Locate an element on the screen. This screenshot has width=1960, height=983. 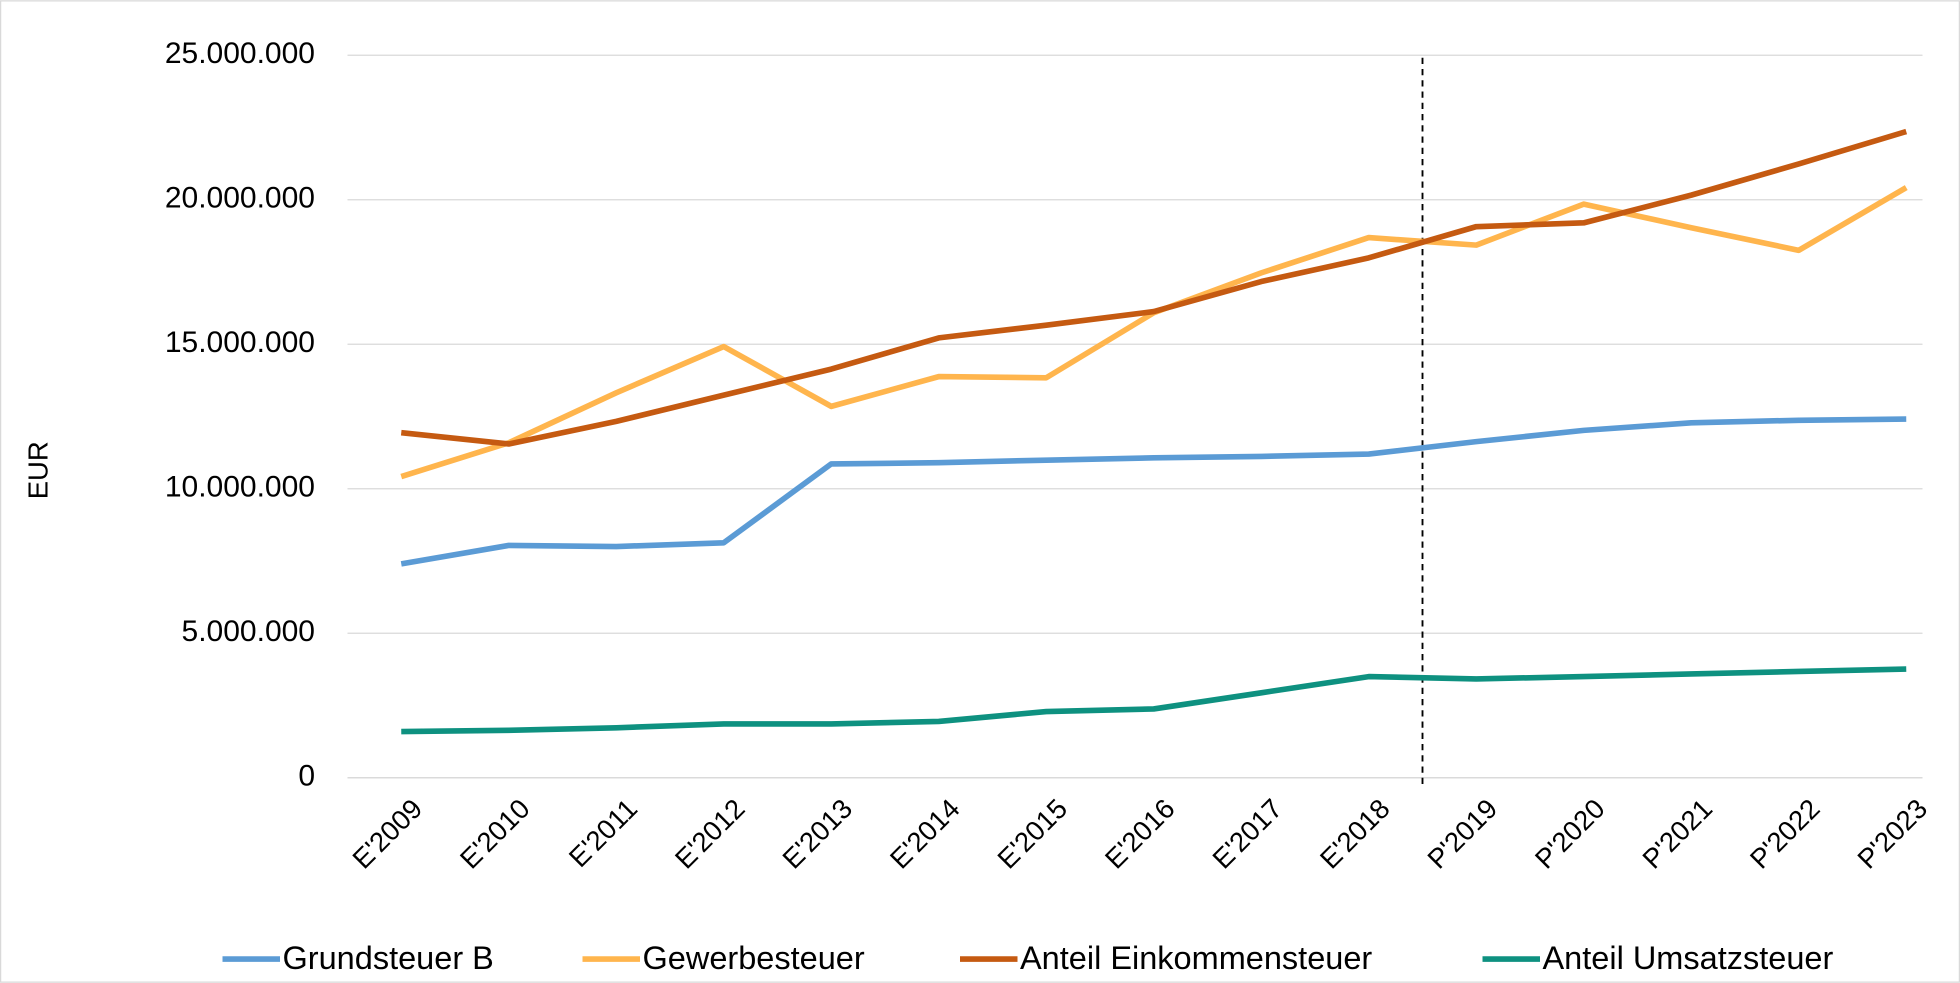
y-axis-label: EUR is located at coordinates (37, 470).